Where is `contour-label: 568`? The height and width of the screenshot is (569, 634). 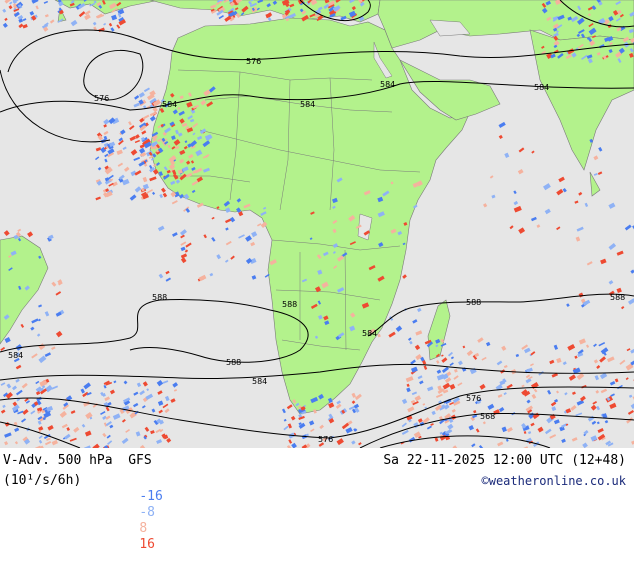
contour-label: 568 is located at coordinates (487, 416).